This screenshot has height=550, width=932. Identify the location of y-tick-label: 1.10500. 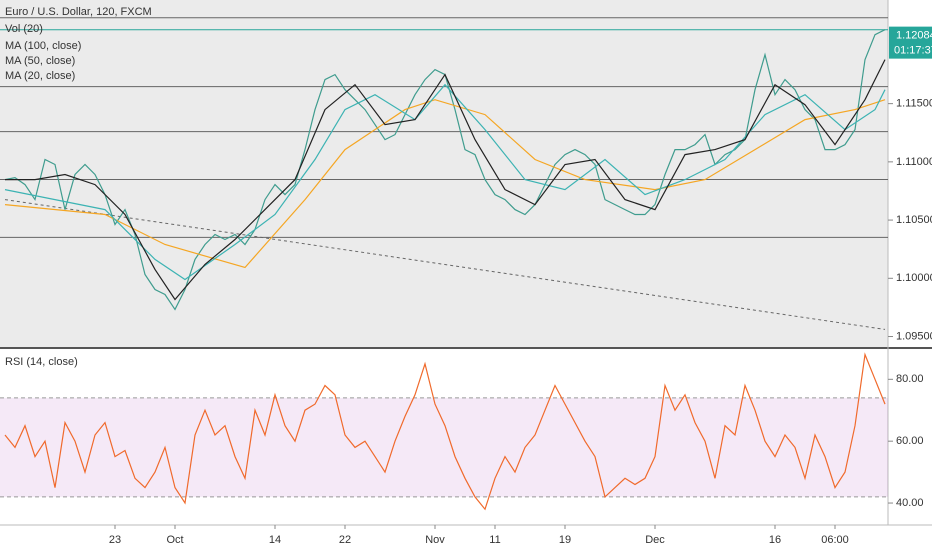
(914, 220).